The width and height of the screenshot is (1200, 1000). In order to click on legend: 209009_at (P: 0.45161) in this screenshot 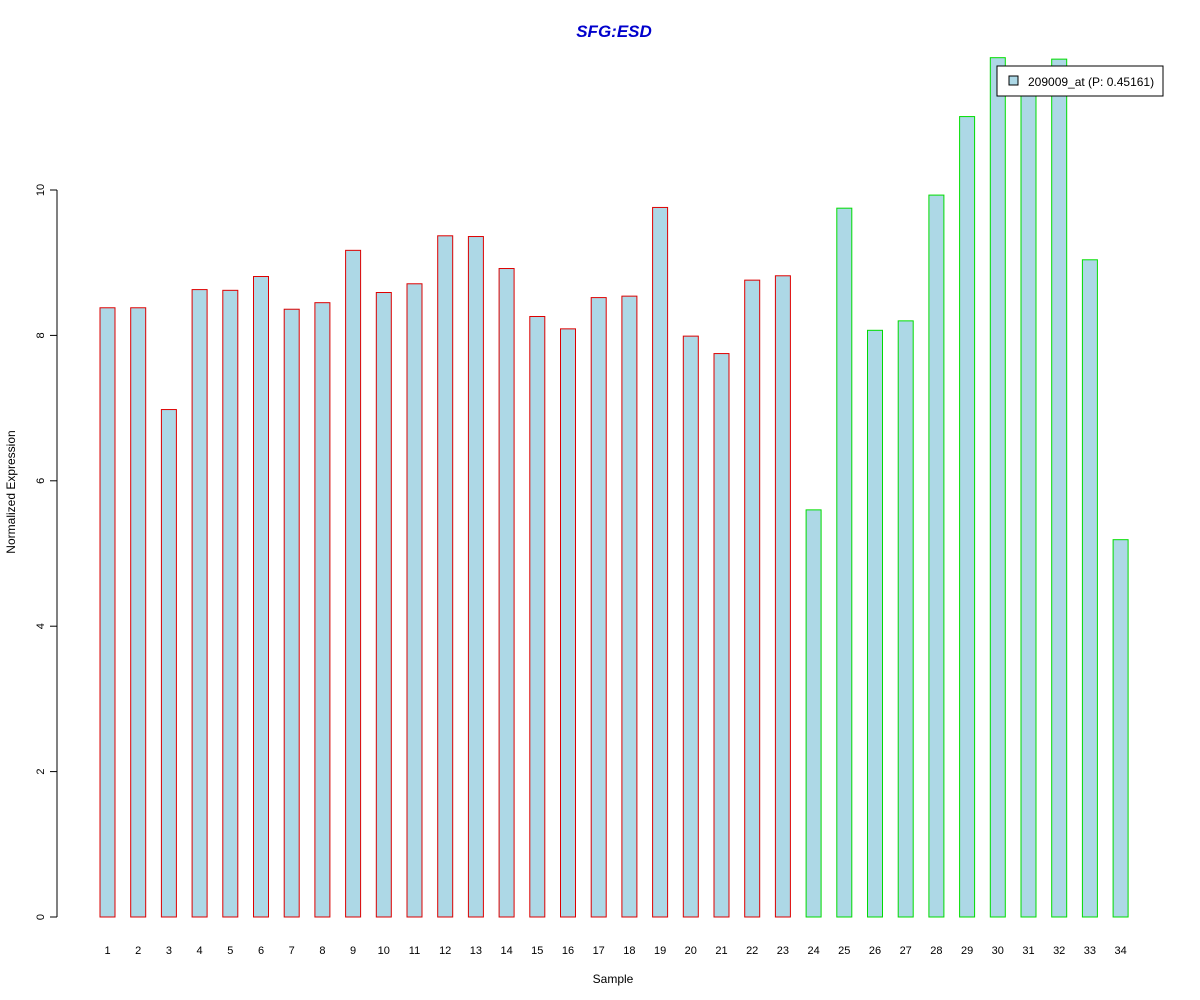, I will do `click(1080, 81)`.